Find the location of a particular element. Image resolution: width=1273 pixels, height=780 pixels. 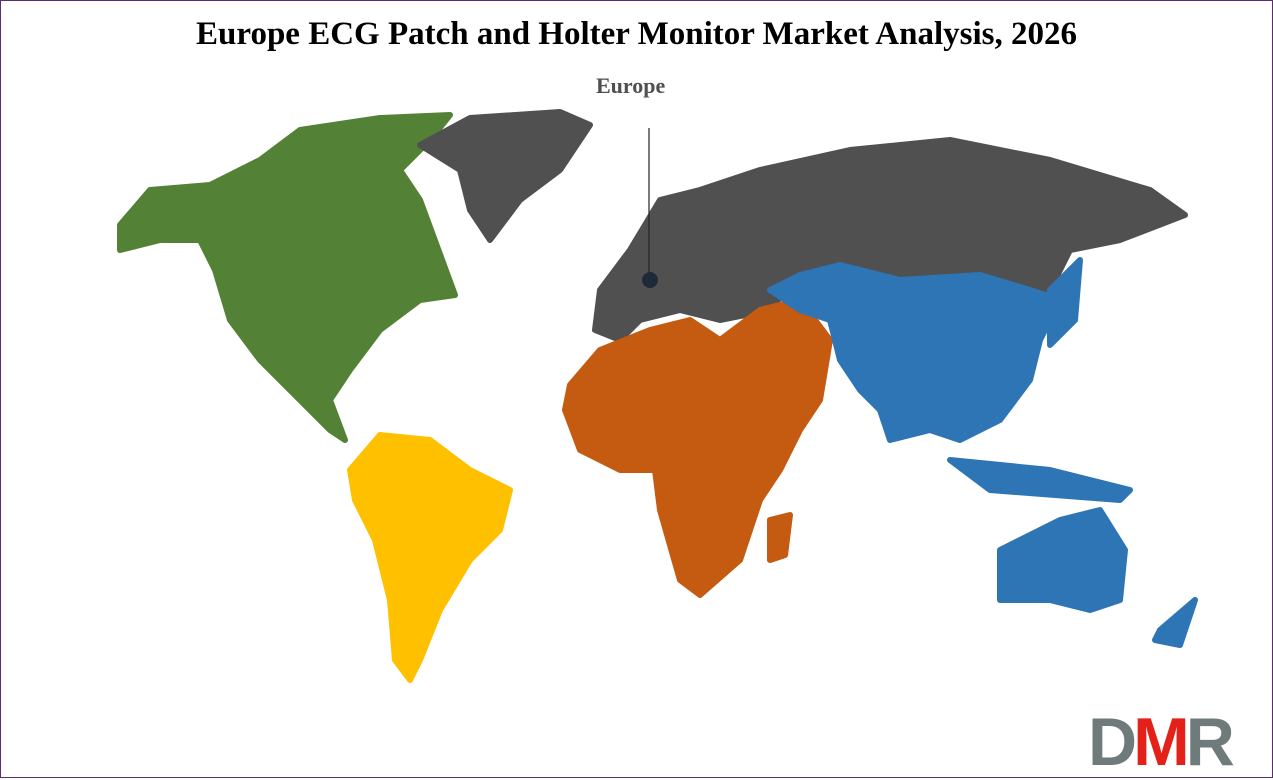

highlight-label: Europe is located at coordinates (631, 85).